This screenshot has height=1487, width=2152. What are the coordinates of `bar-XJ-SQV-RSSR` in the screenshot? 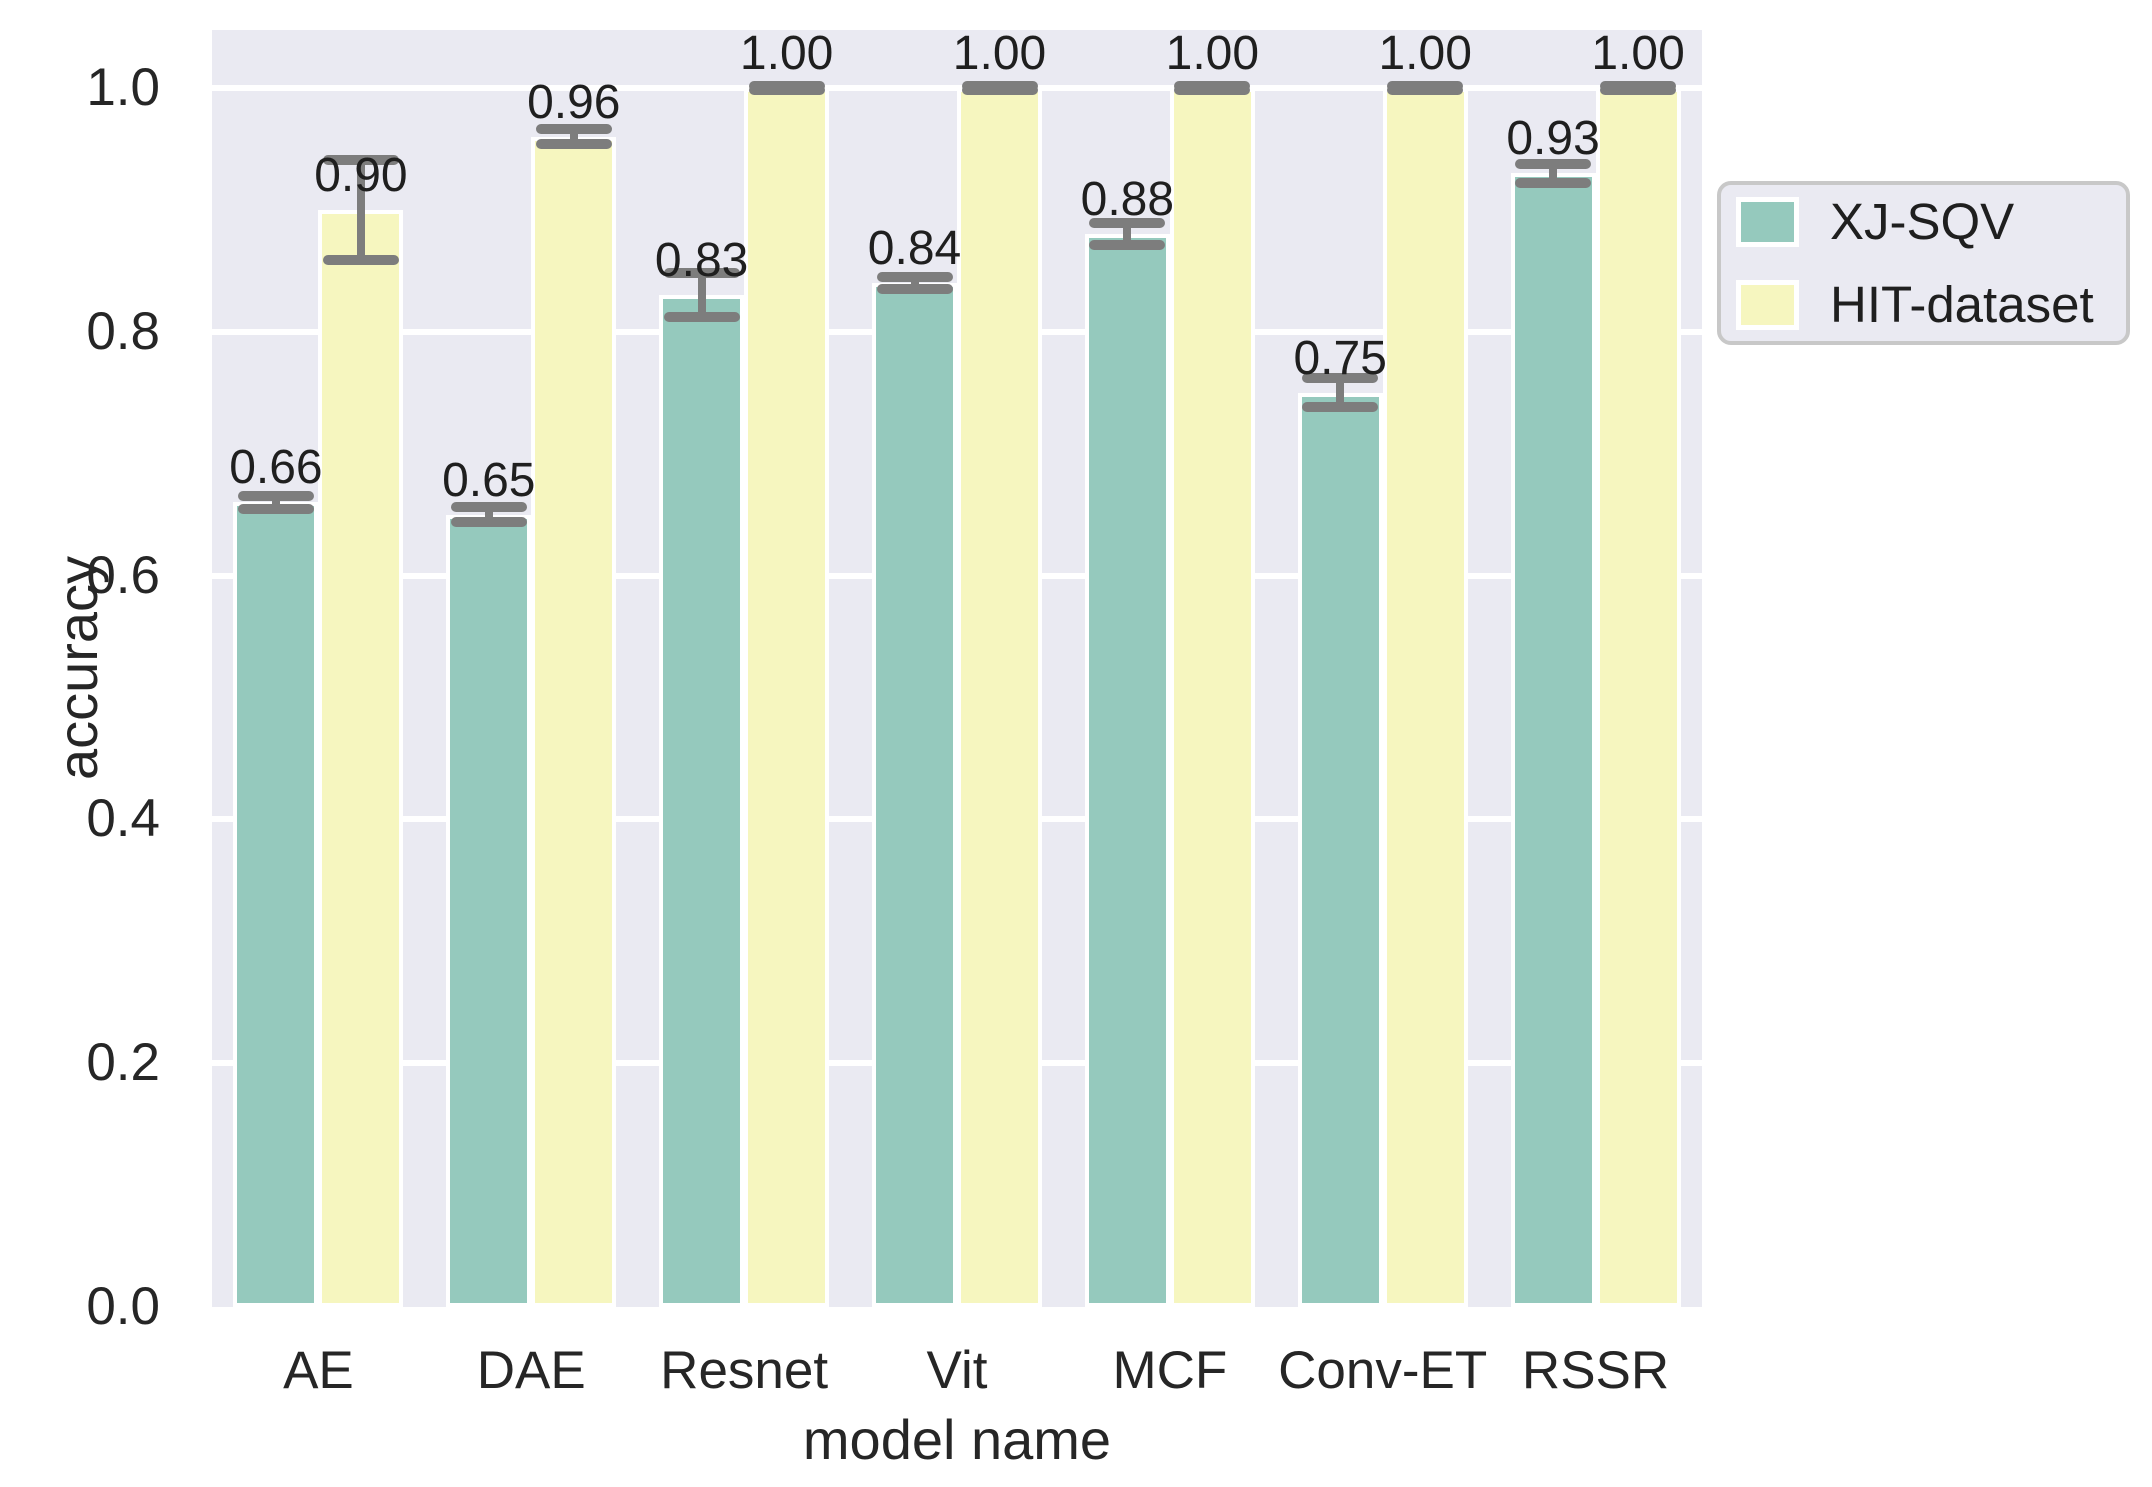 It's located at (1553, 740).